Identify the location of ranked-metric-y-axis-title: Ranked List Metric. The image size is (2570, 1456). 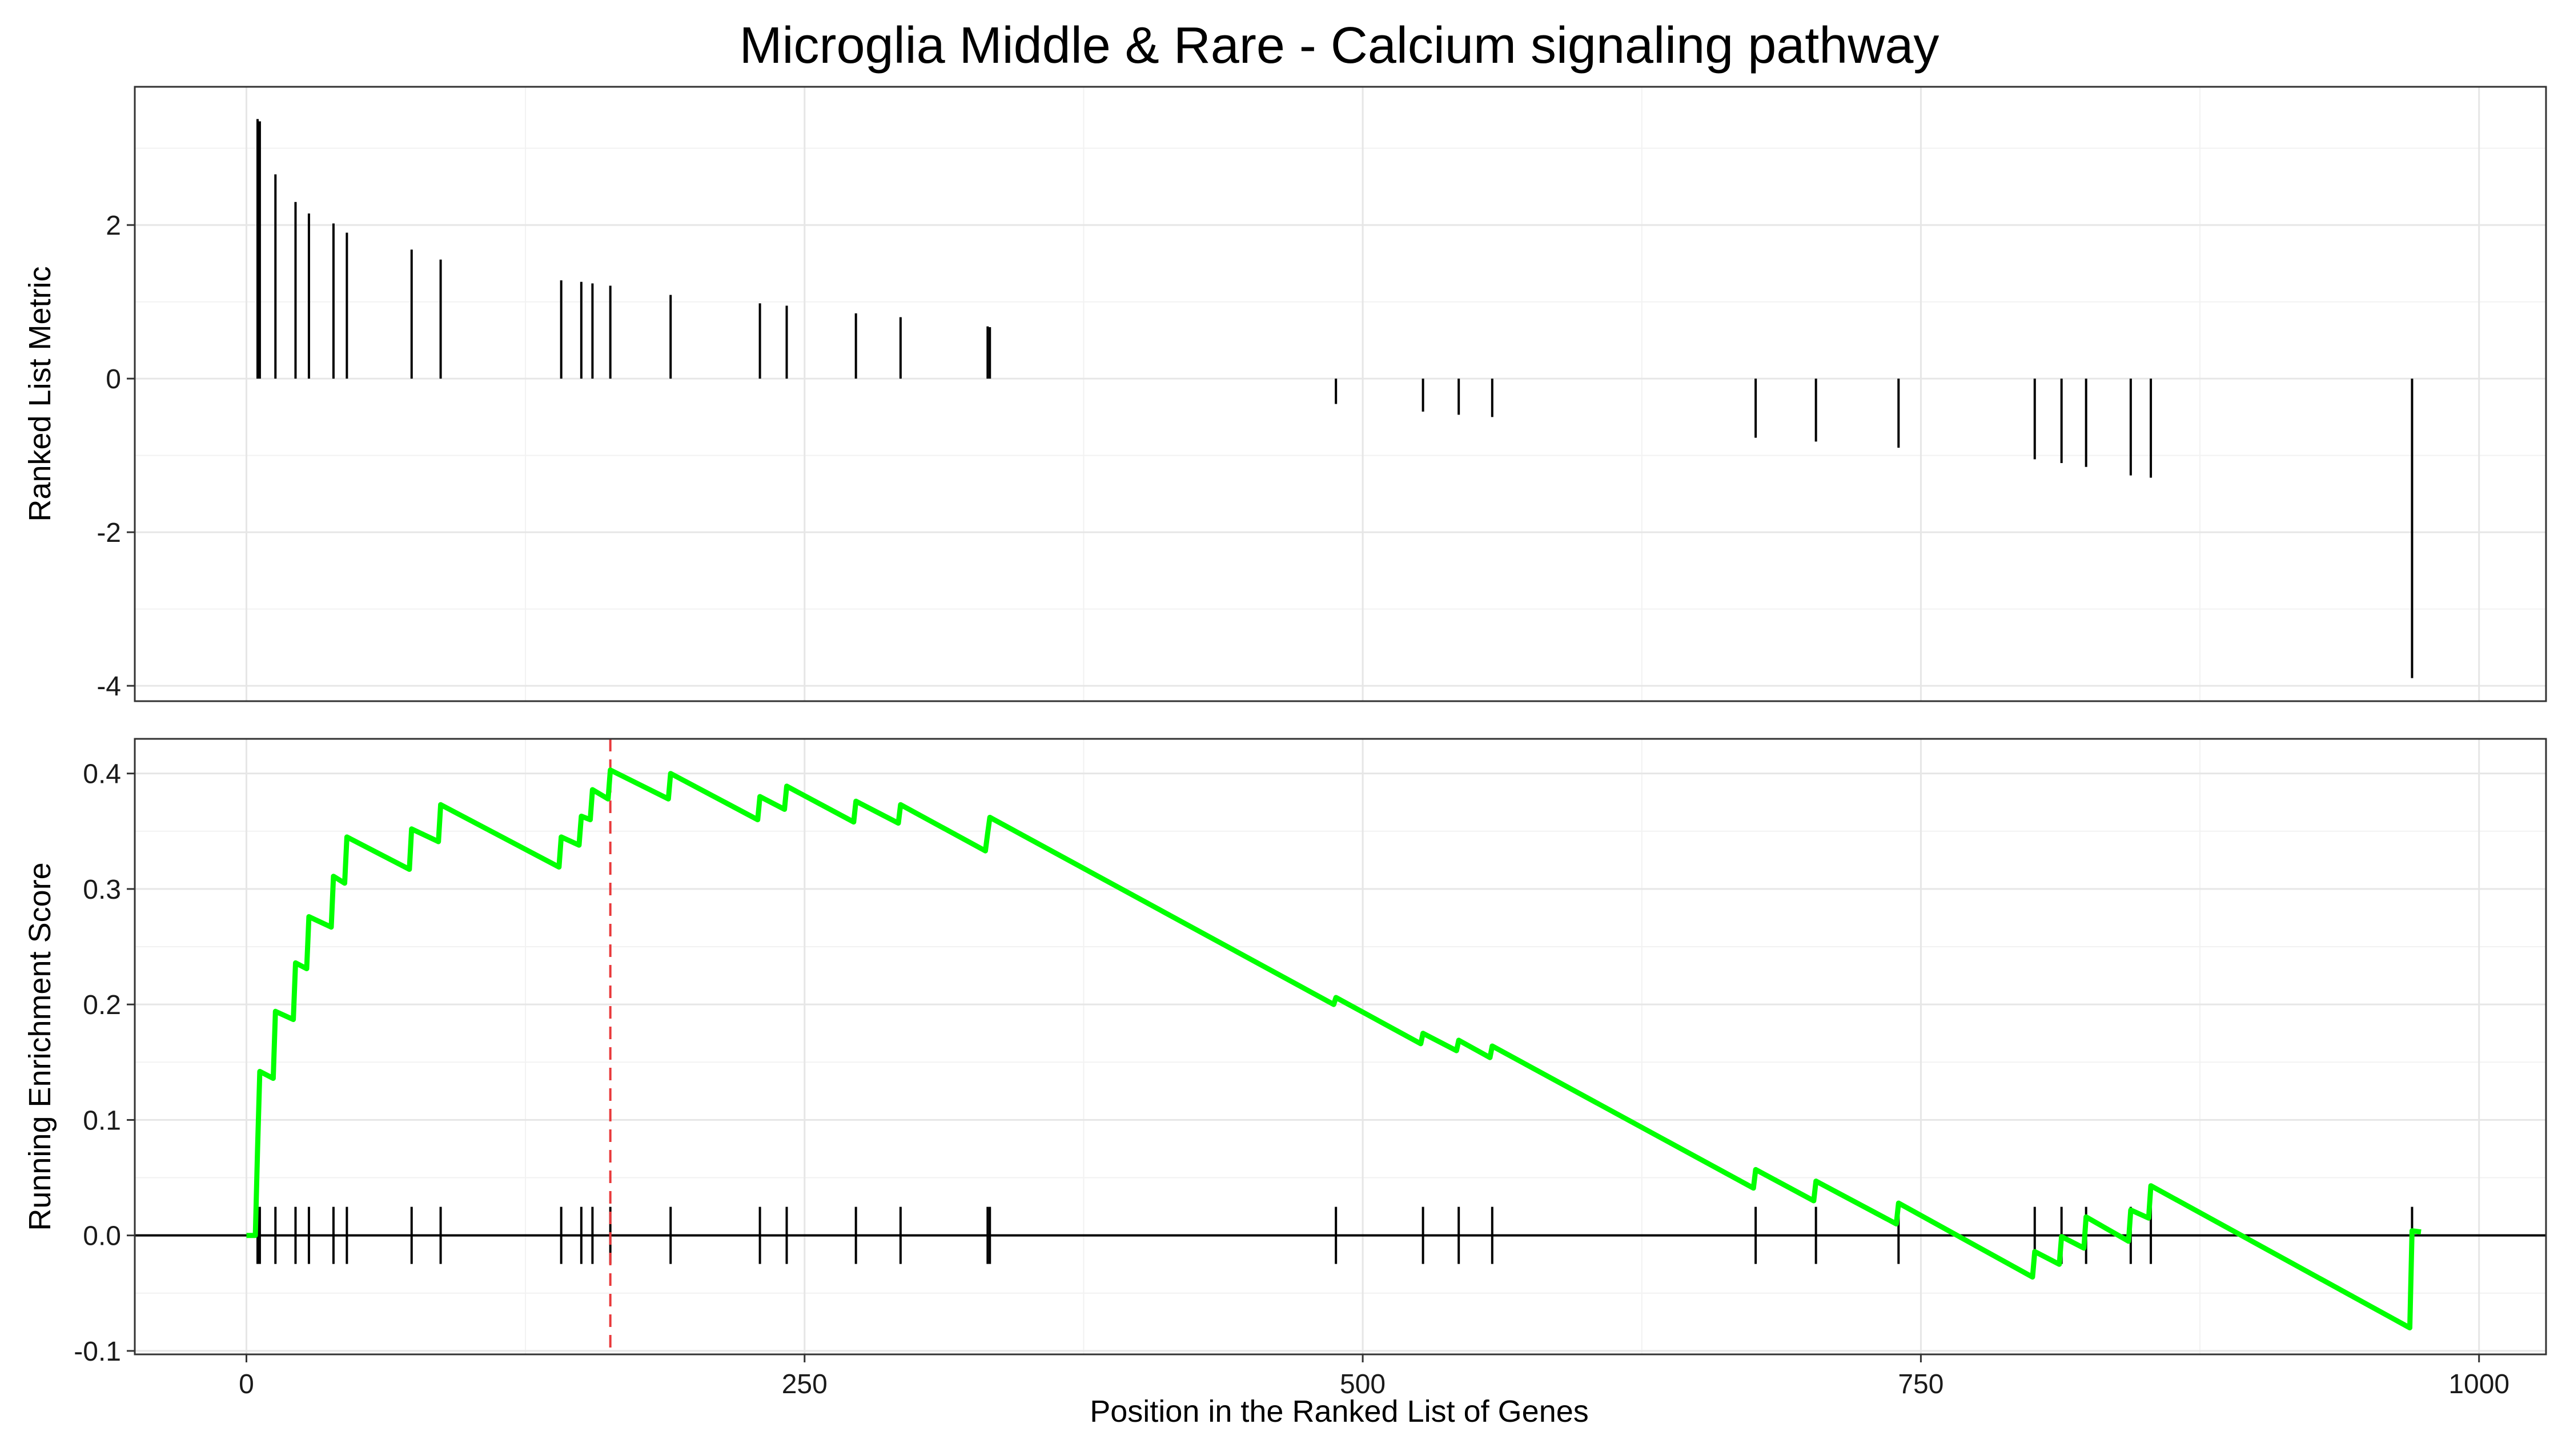
(40, 393).